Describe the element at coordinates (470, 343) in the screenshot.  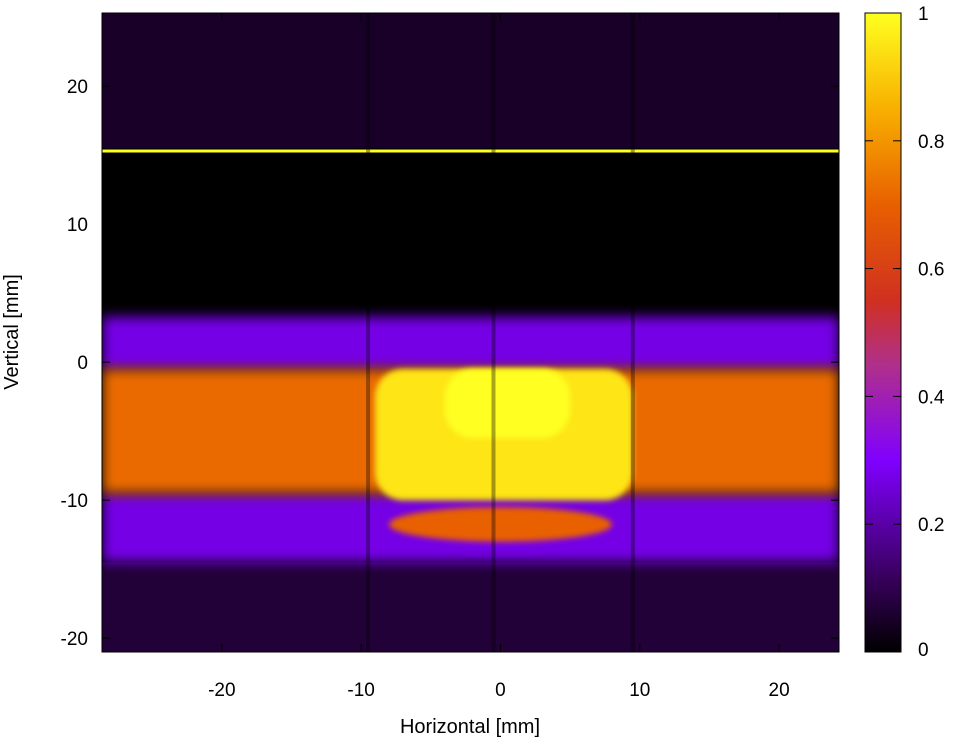
I see `top-purple-band` at that location.